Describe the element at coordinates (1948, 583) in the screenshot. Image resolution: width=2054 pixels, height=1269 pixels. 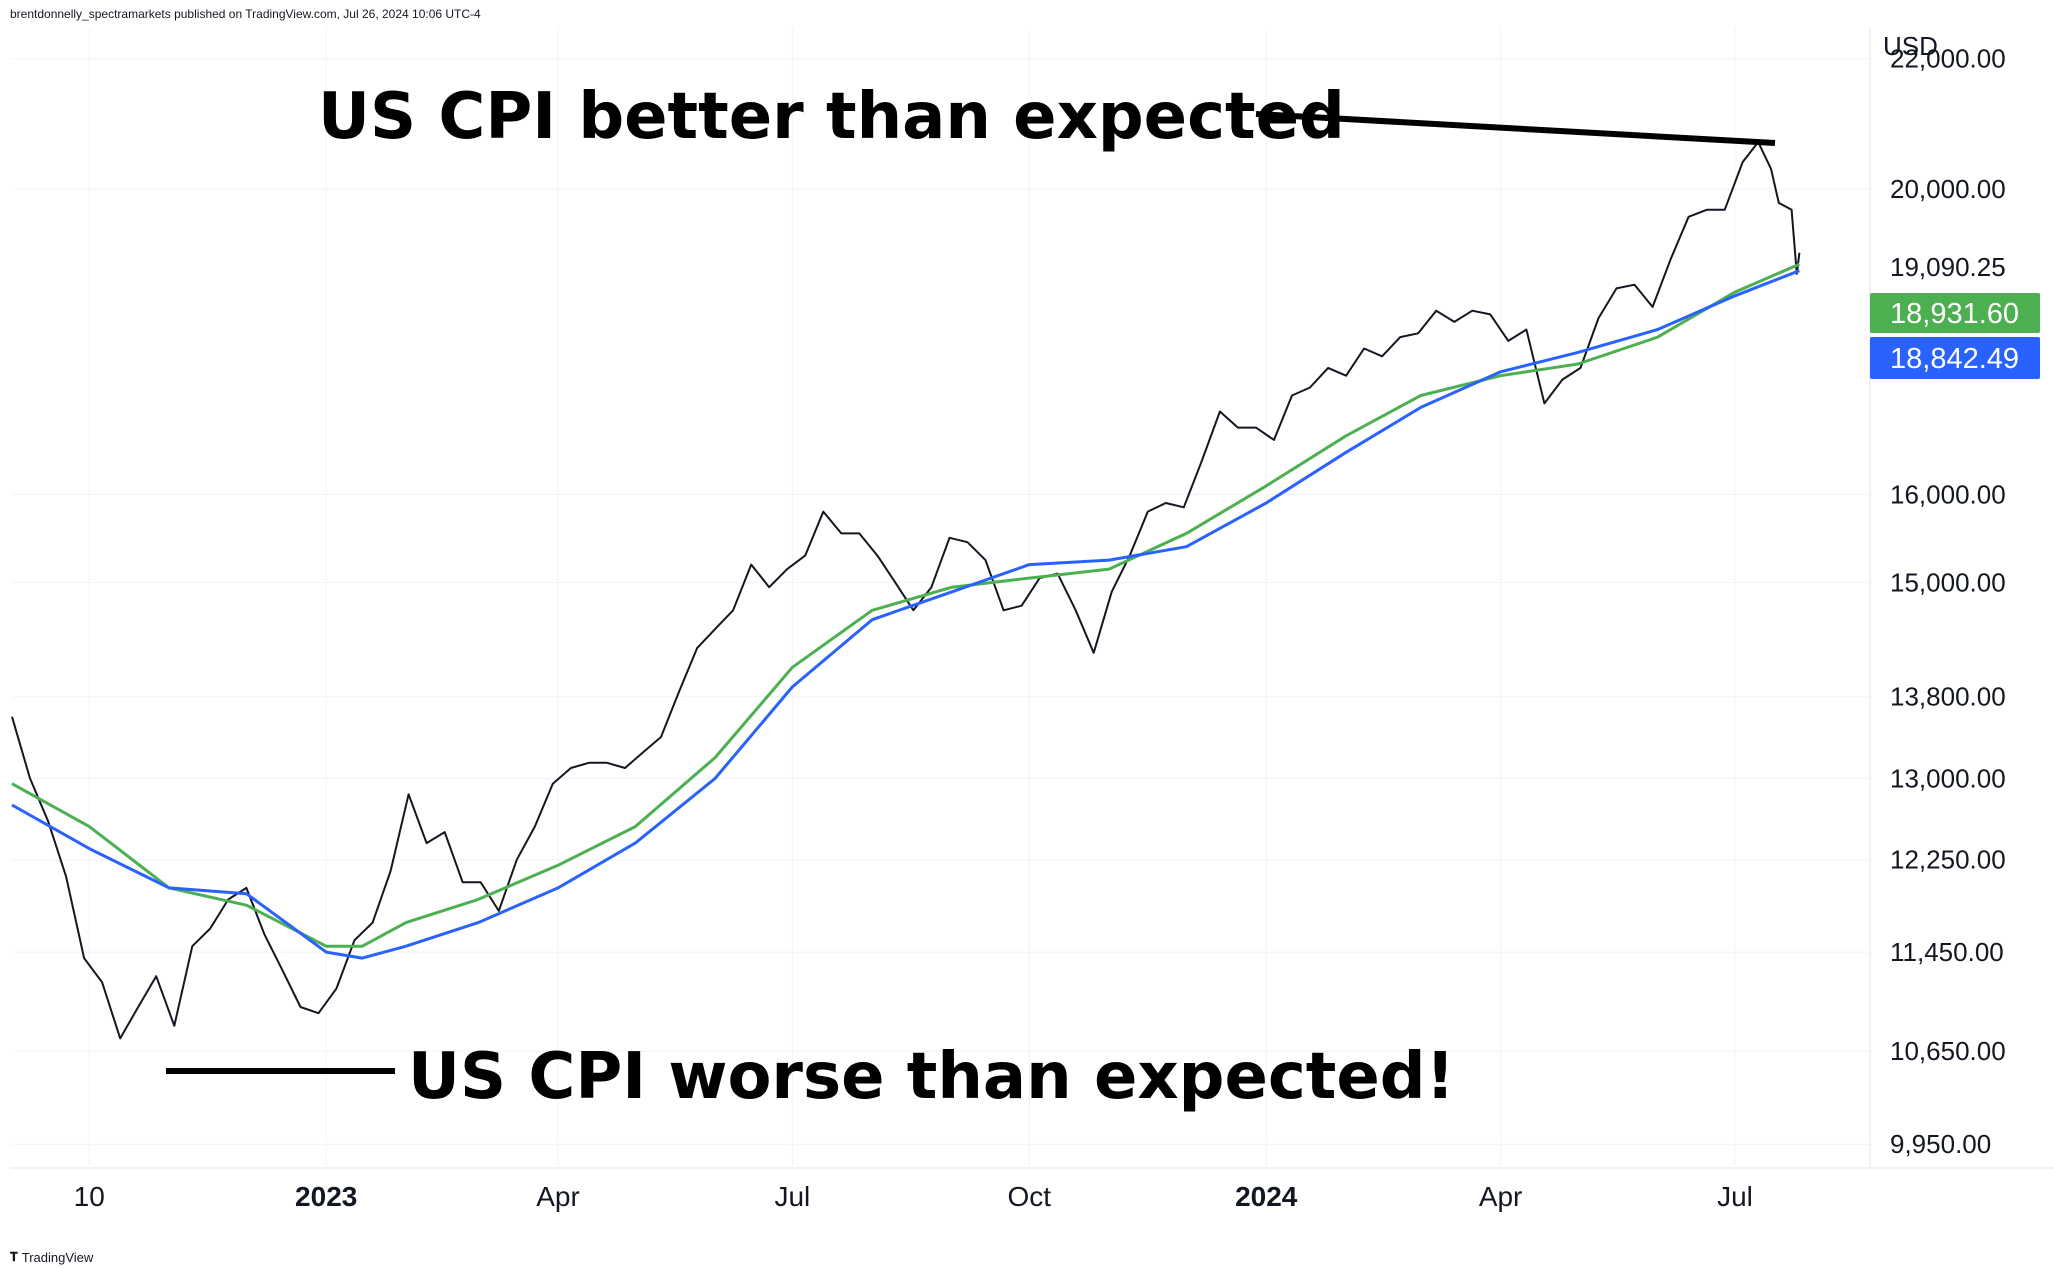
I see `y-tick-label: 15,000.00` at that location.